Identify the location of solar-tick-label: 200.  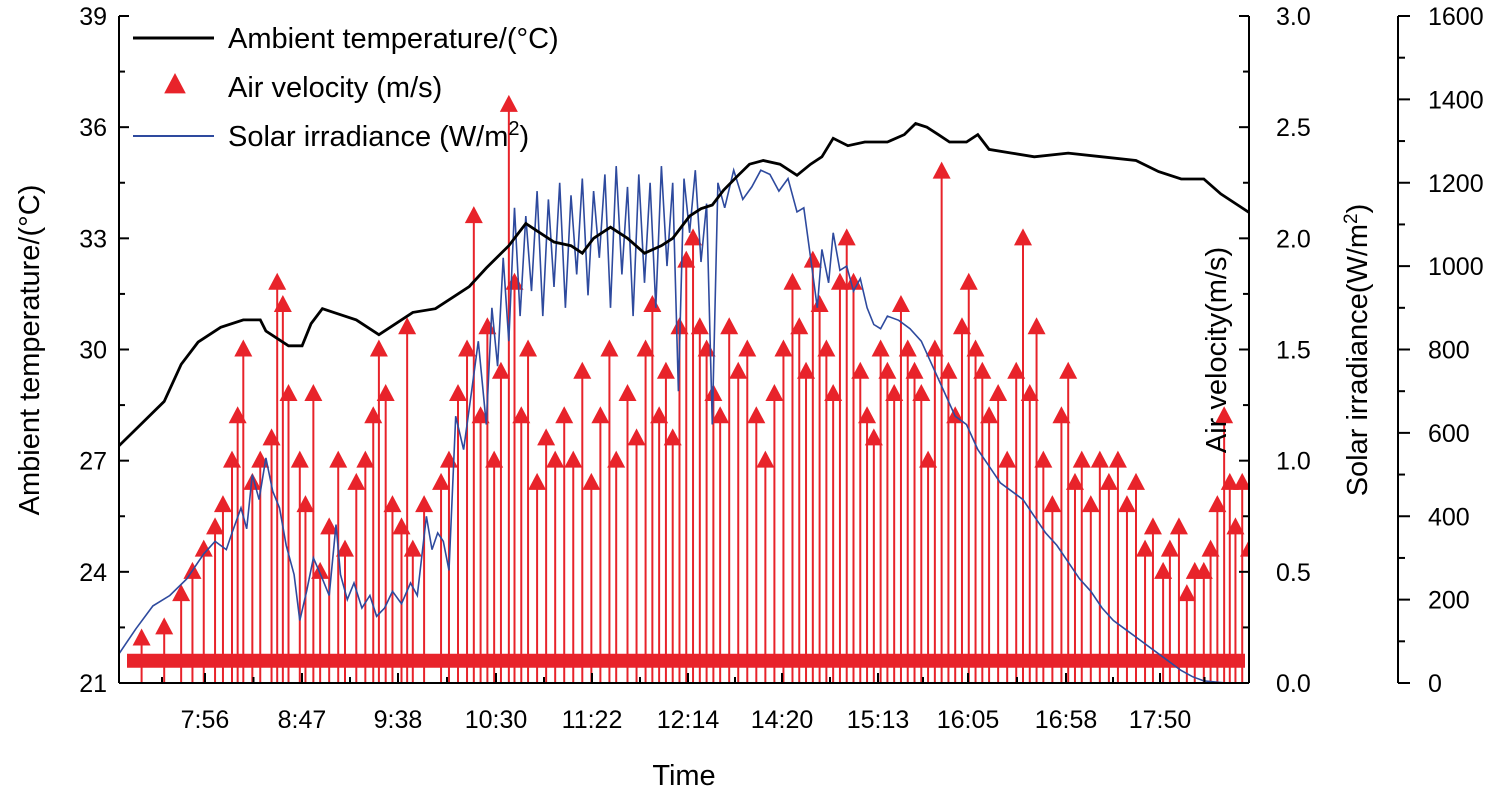
(1449, 601).